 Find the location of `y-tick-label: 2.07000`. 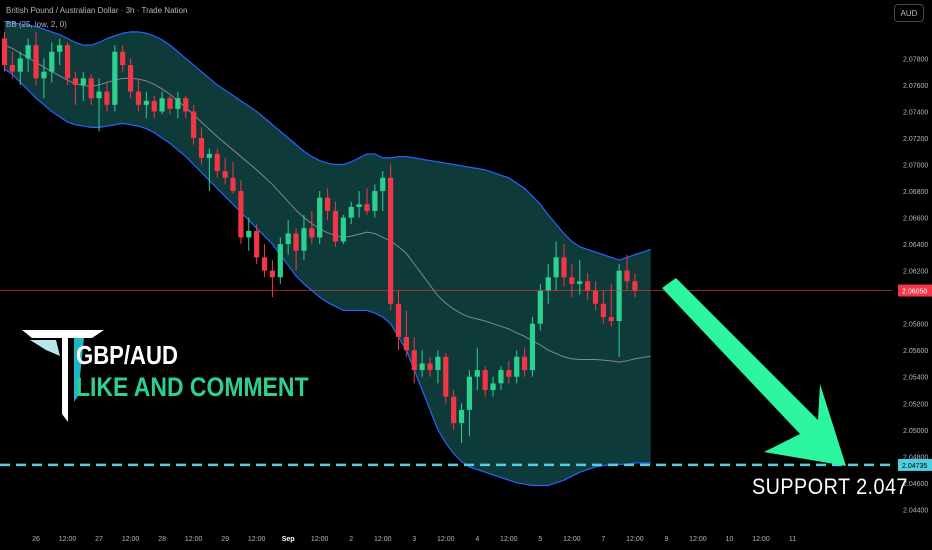

y-tick-label: 2.07000 is located at coordinates (915, 166).